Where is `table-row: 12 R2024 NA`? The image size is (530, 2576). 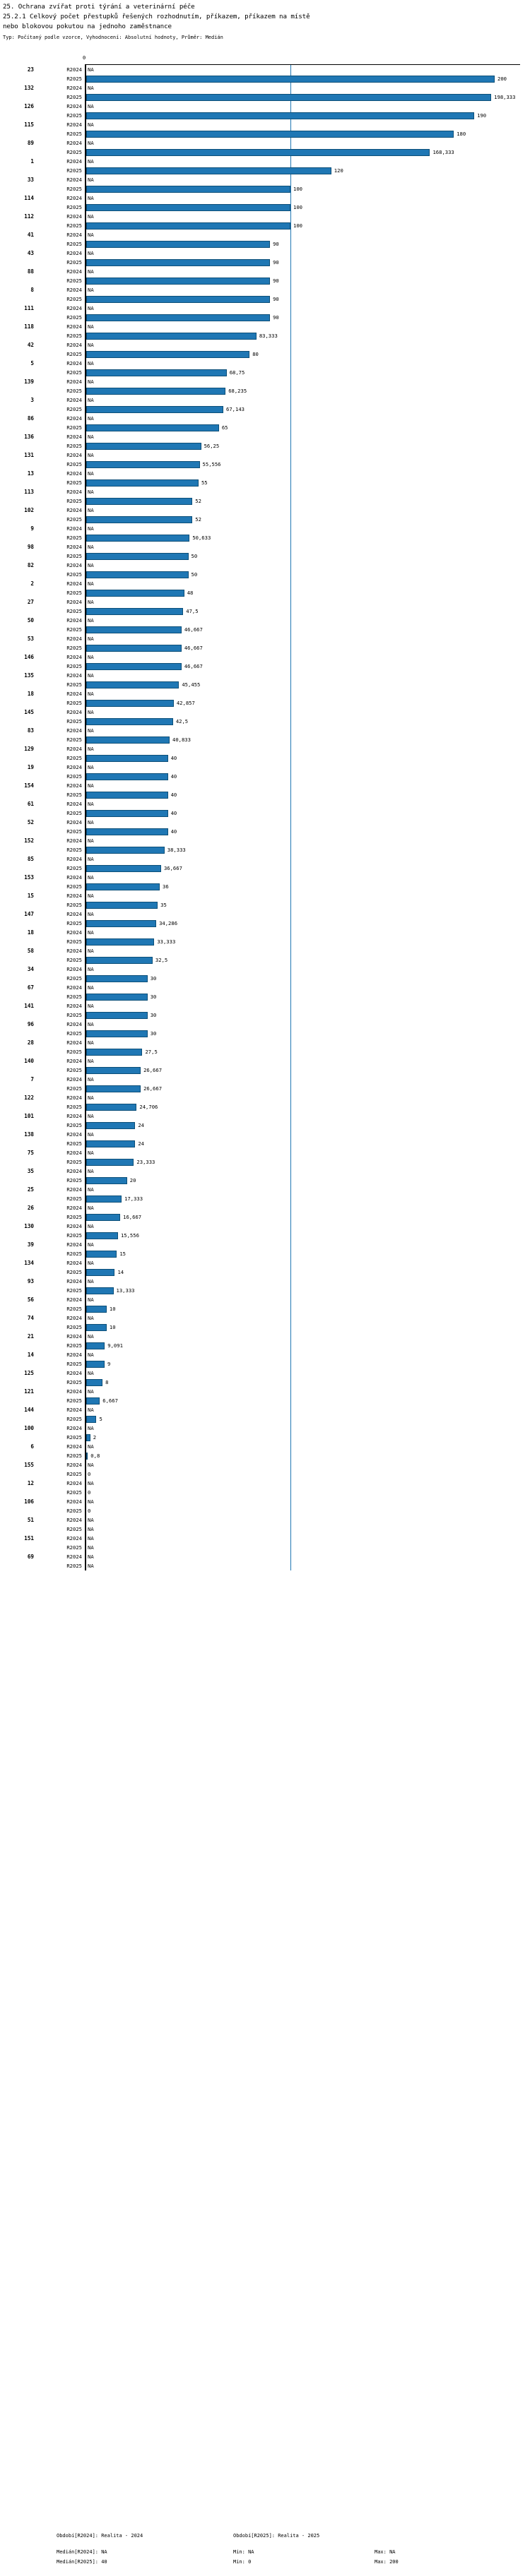
table-row: 12 R2024 NA is located at coordinates (265, 1483).